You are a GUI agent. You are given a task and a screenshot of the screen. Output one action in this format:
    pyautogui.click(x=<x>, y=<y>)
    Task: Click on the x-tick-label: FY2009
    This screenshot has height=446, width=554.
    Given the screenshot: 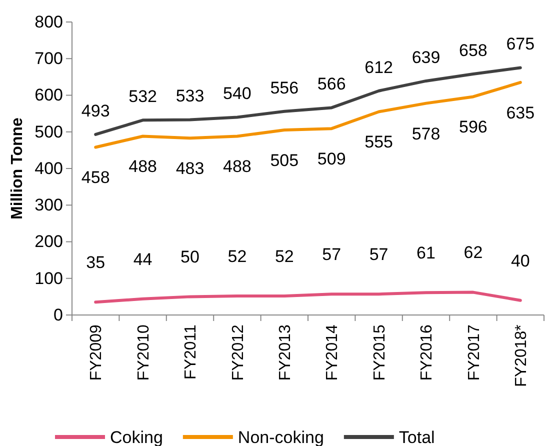 What is the action you would take?
    pyautogui.click(x=97, y=352)
    